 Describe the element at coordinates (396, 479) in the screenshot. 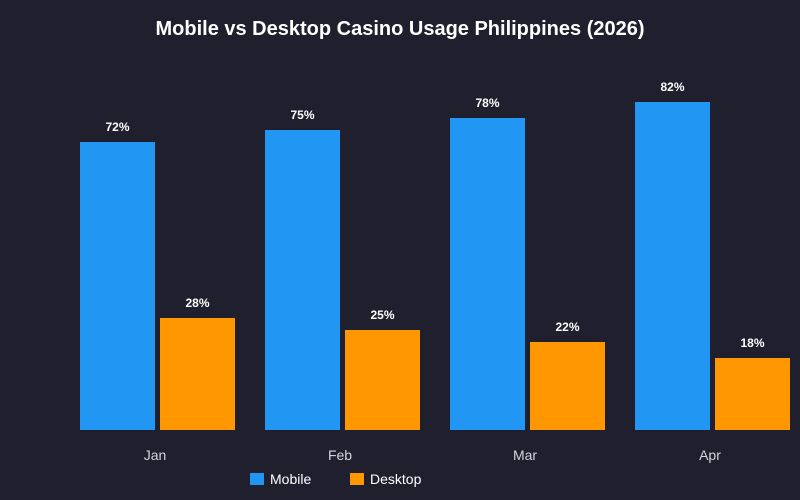

I see `legend-label-desktop: Desktop` at that location.